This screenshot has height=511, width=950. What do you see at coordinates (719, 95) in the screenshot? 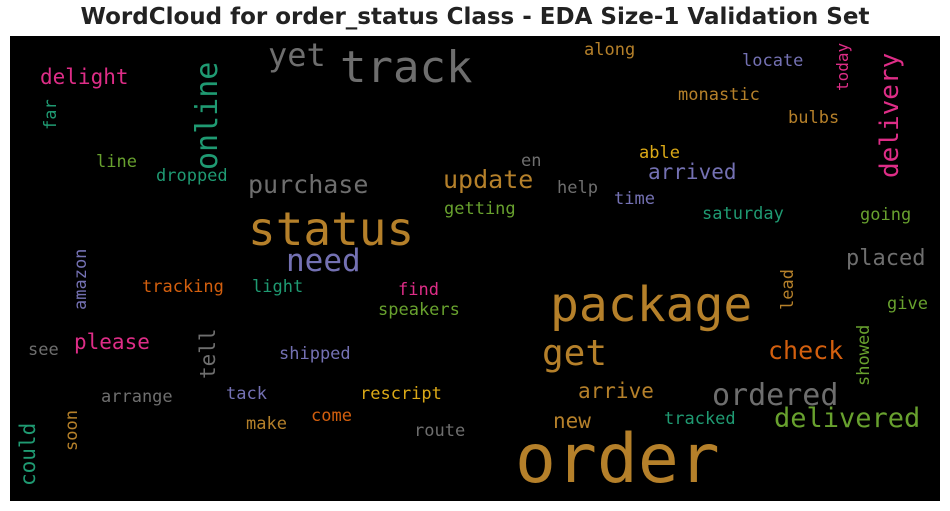
I see `word-monastic: monastic` at bounding box center [719, 95].